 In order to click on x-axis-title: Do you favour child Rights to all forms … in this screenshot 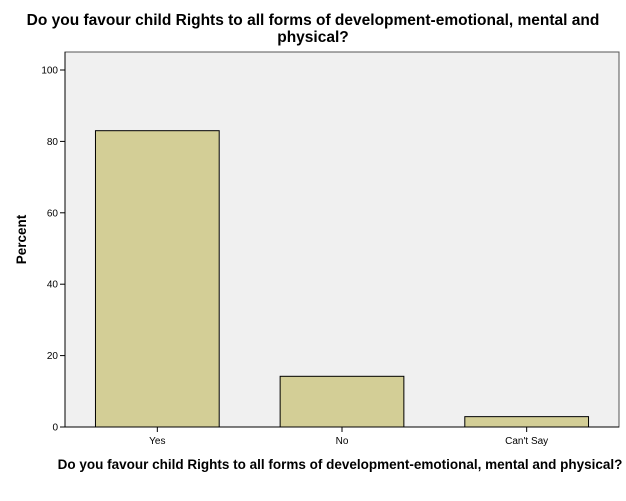, I will do `click(340, 464)`.